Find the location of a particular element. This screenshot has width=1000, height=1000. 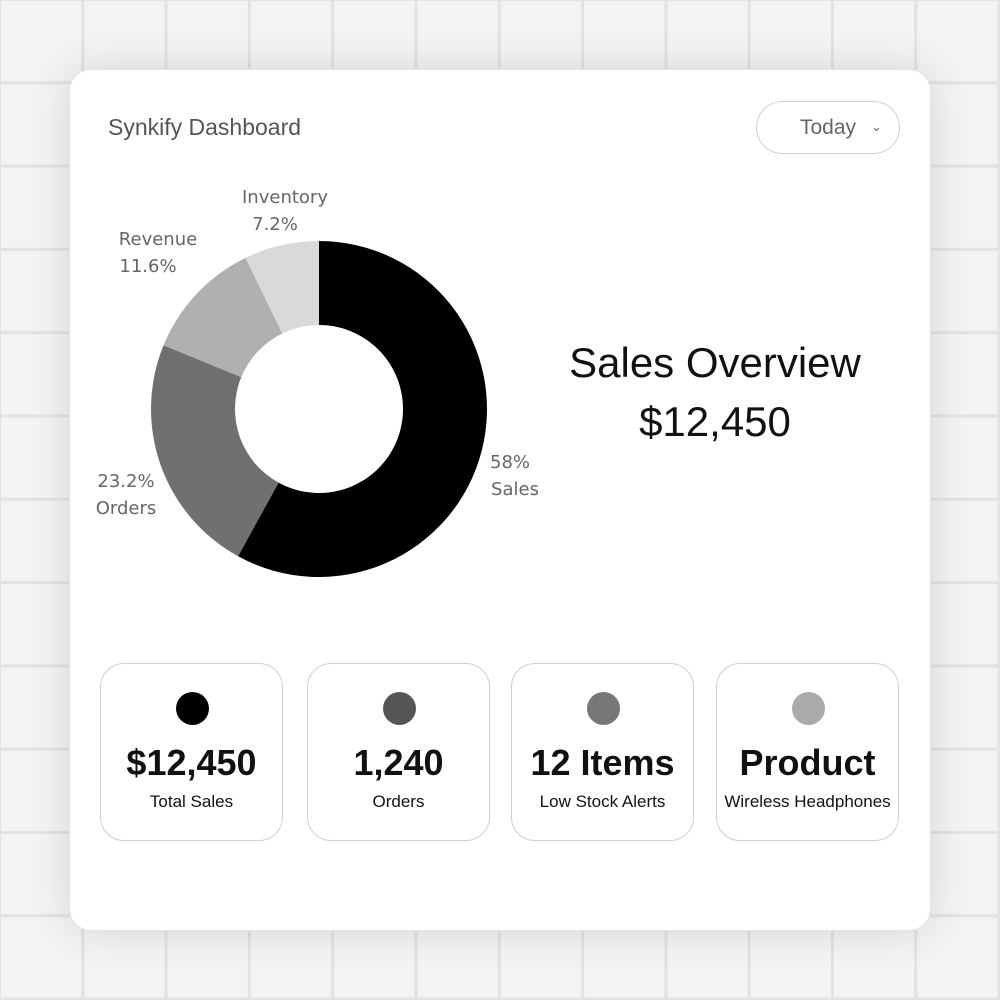

stat-label: Orders is located at coordinates (398, 801).